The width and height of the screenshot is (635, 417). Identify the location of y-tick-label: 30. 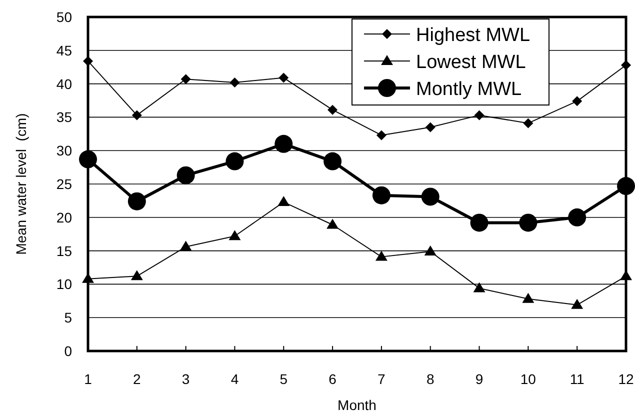
(64, 150).